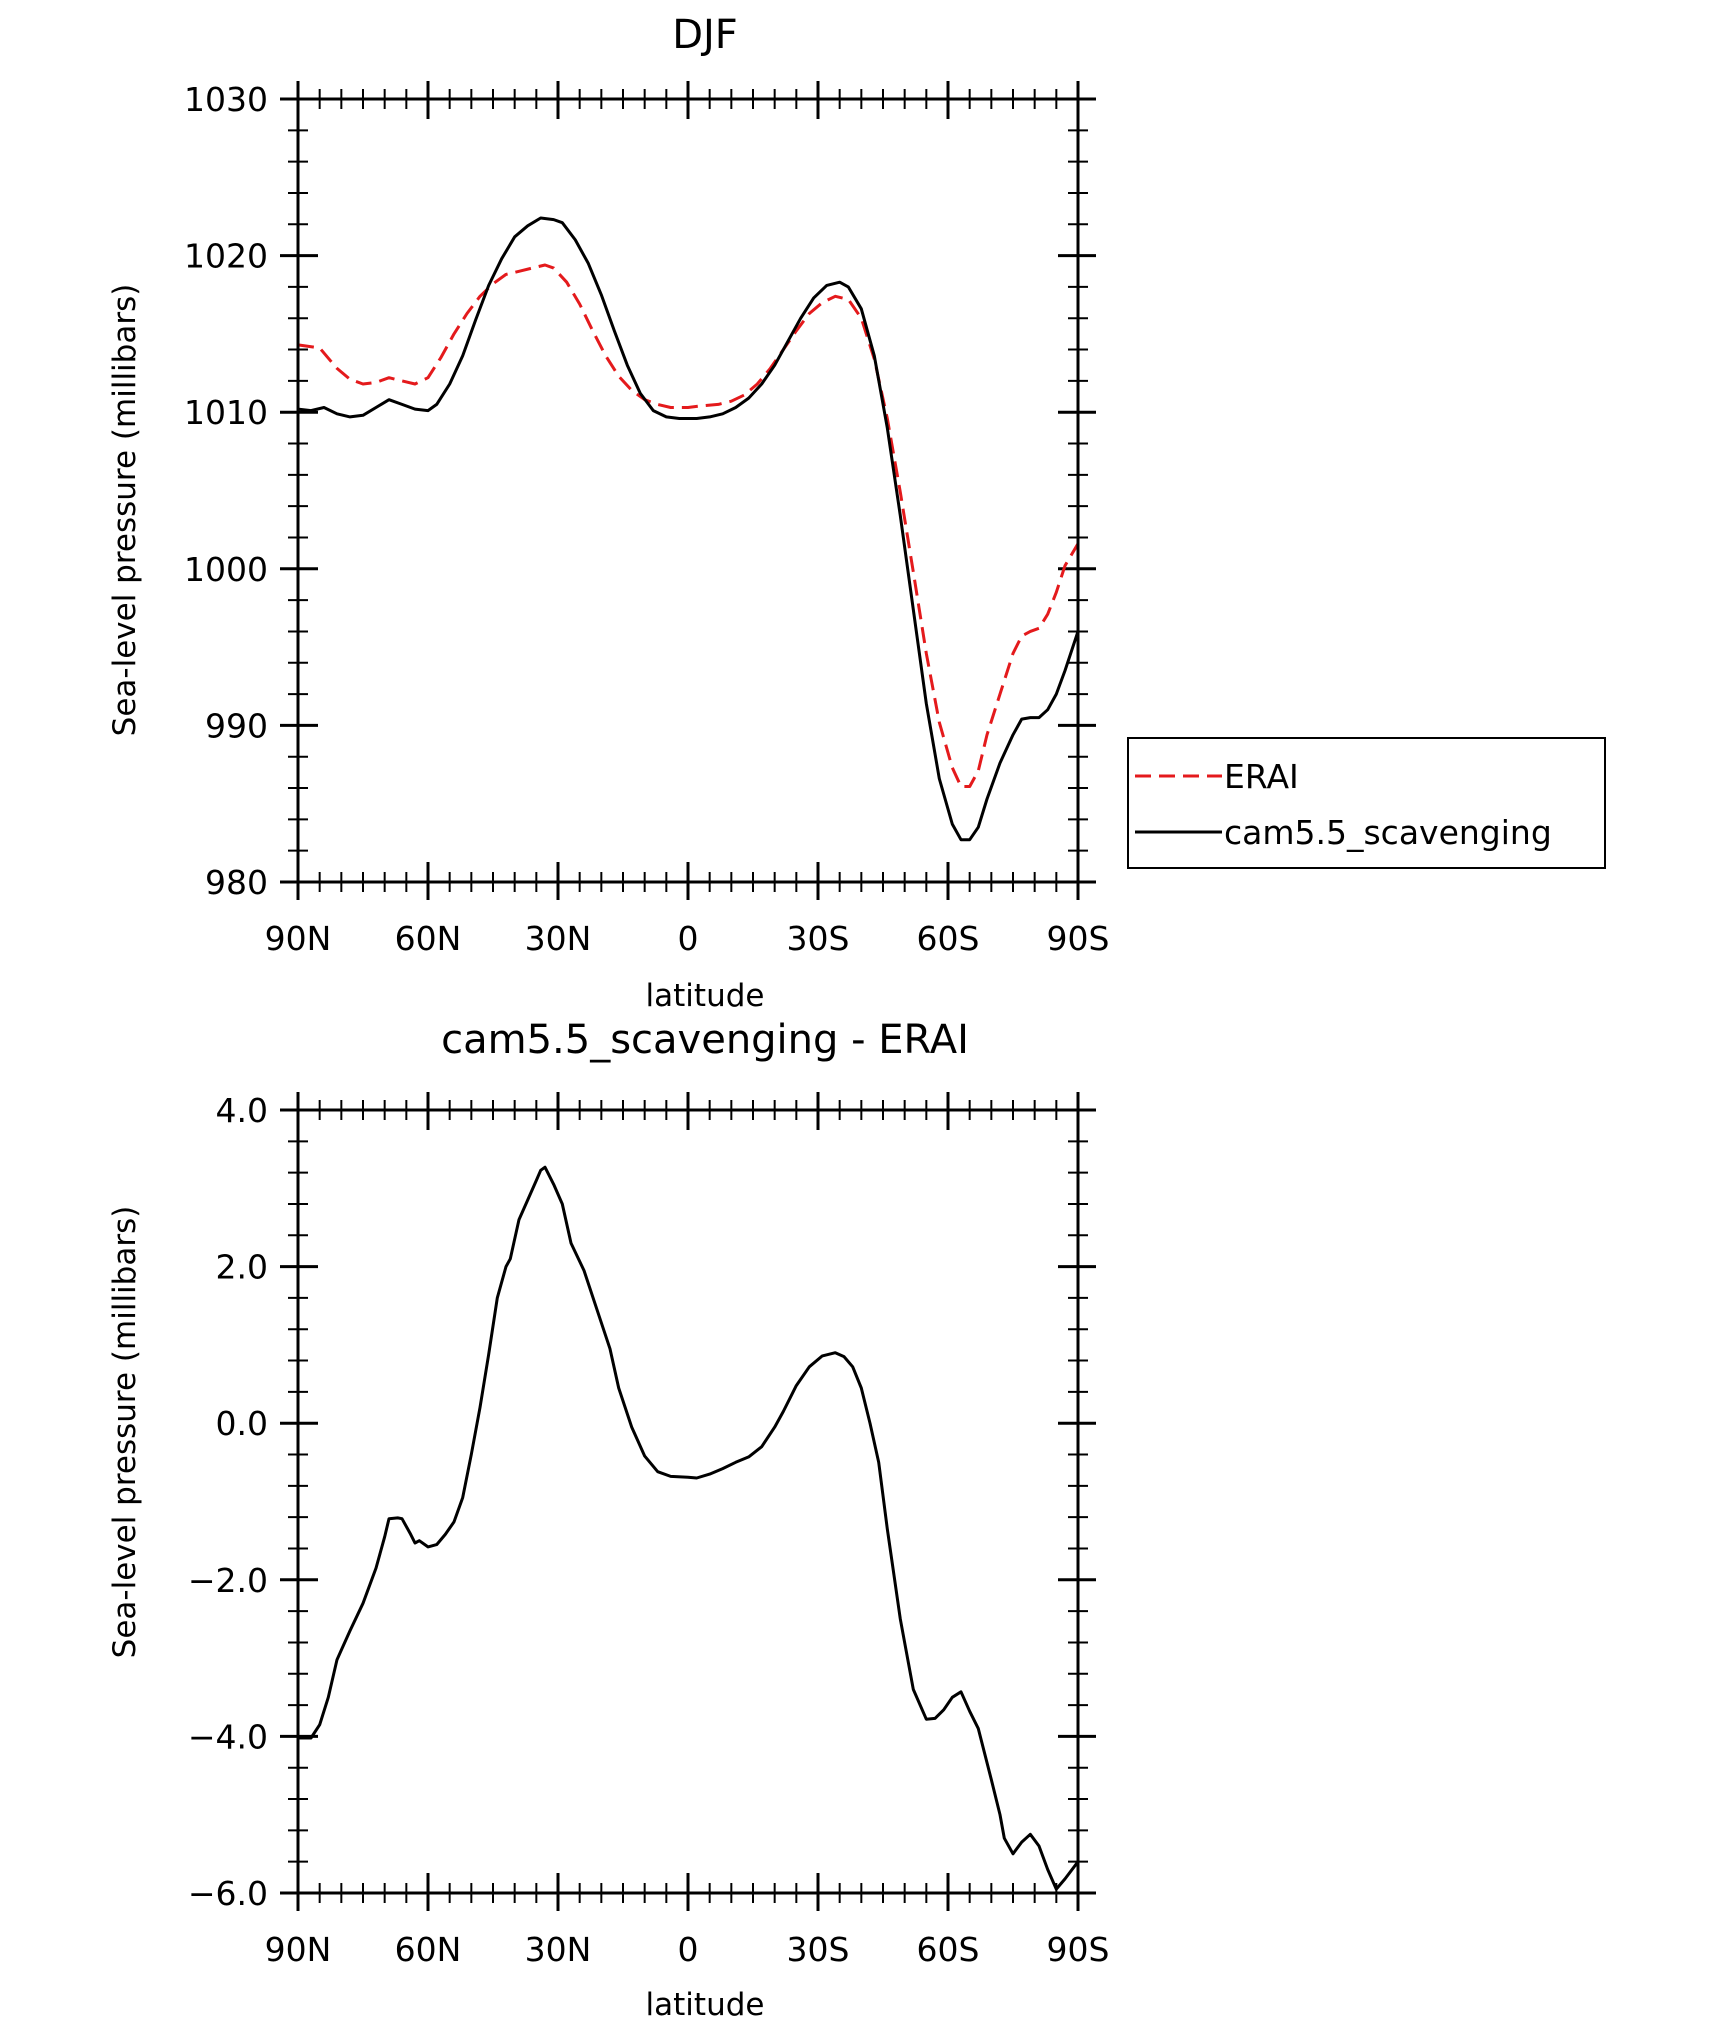 The height and width of the screenshot is (2021, 1710). I want to click on difference-y-axis-title: Sea-level pressure (millibars), so click(125, 1432).